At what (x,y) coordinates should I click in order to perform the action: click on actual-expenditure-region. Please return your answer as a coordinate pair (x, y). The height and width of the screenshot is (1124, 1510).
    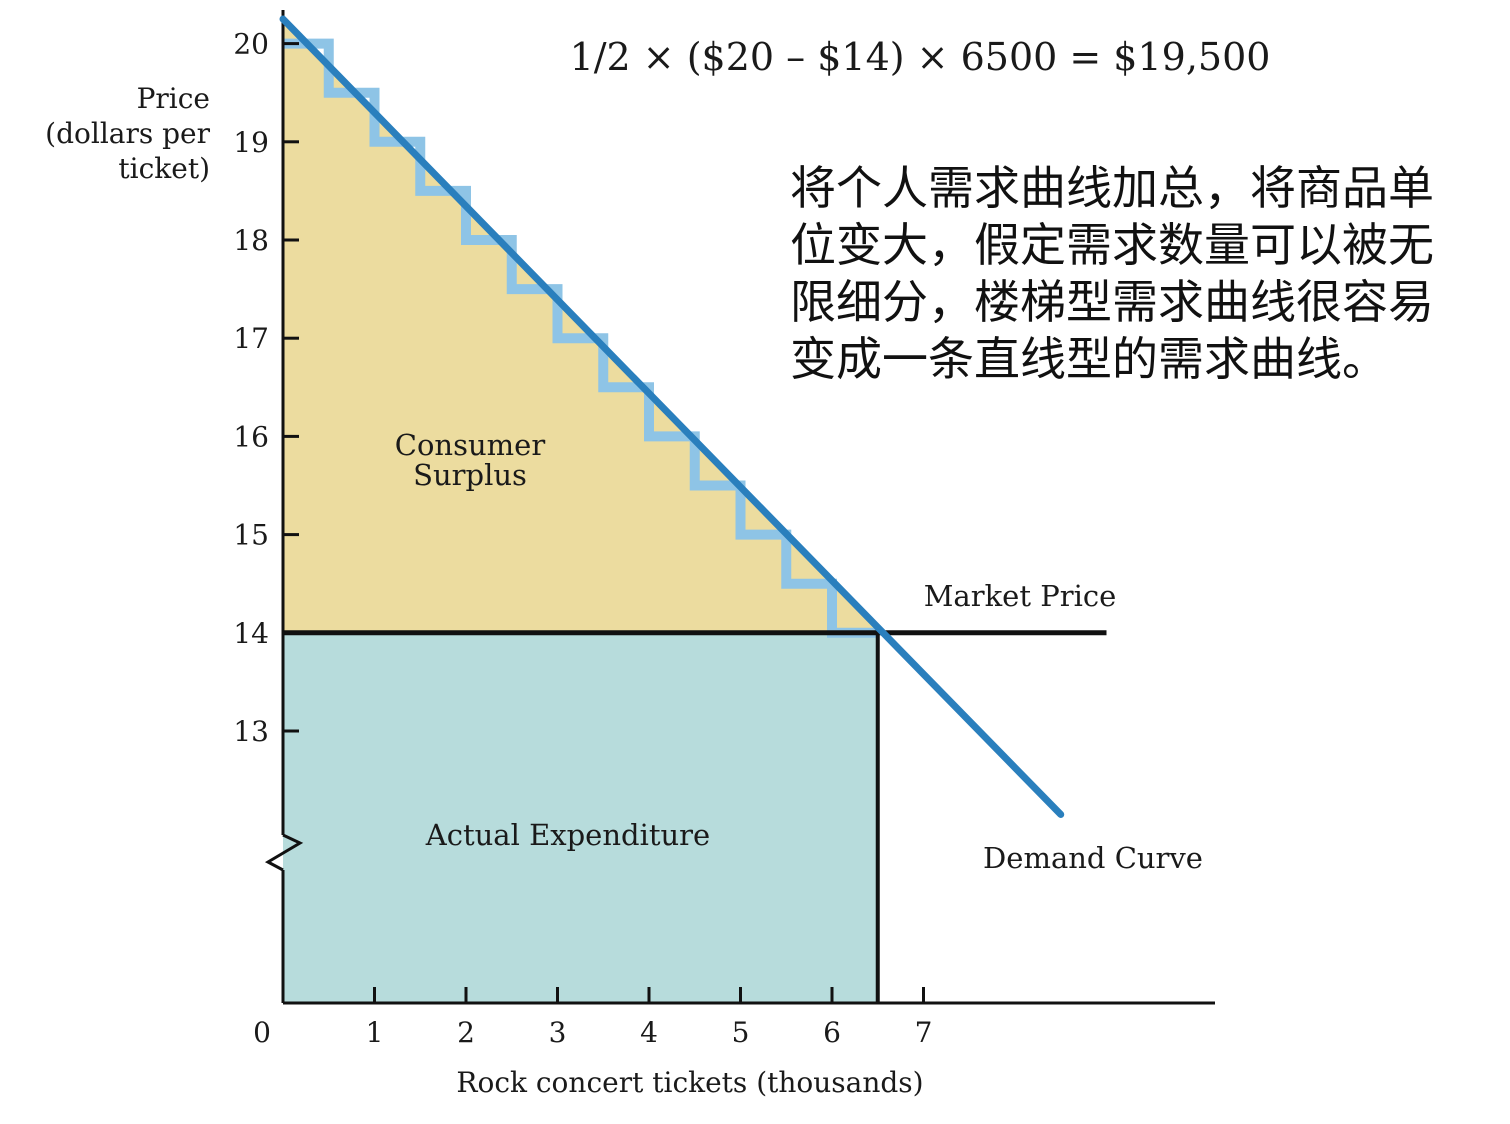
    Looking at the image, I should click on (580, 817).